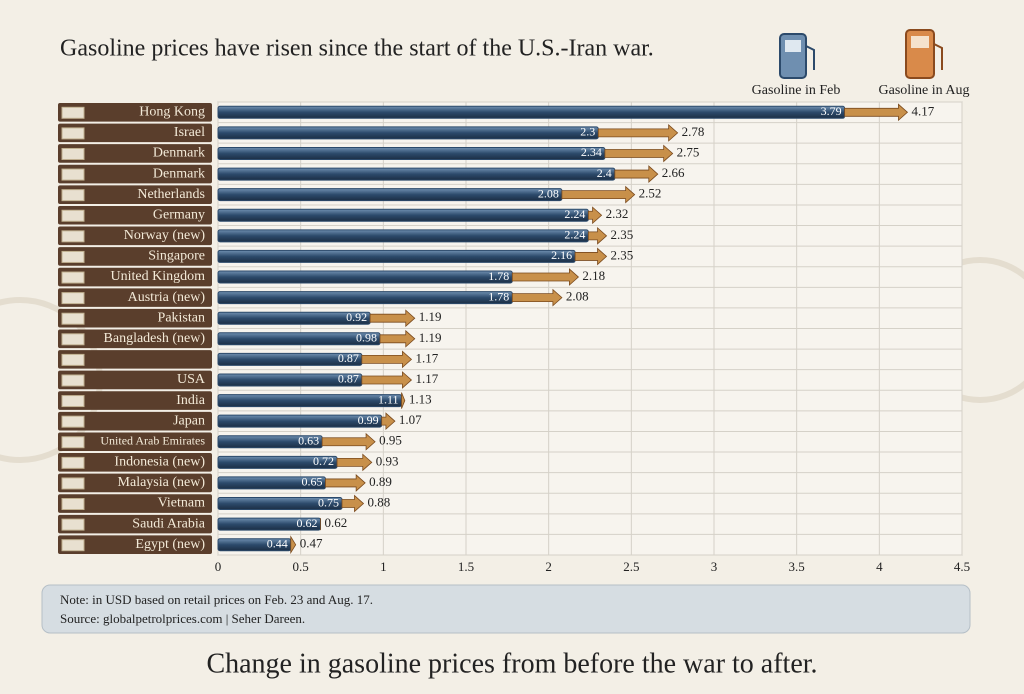 The width and height of the screenshot is (1024, 694). I want to click on category-label: India, so click(191, 400).